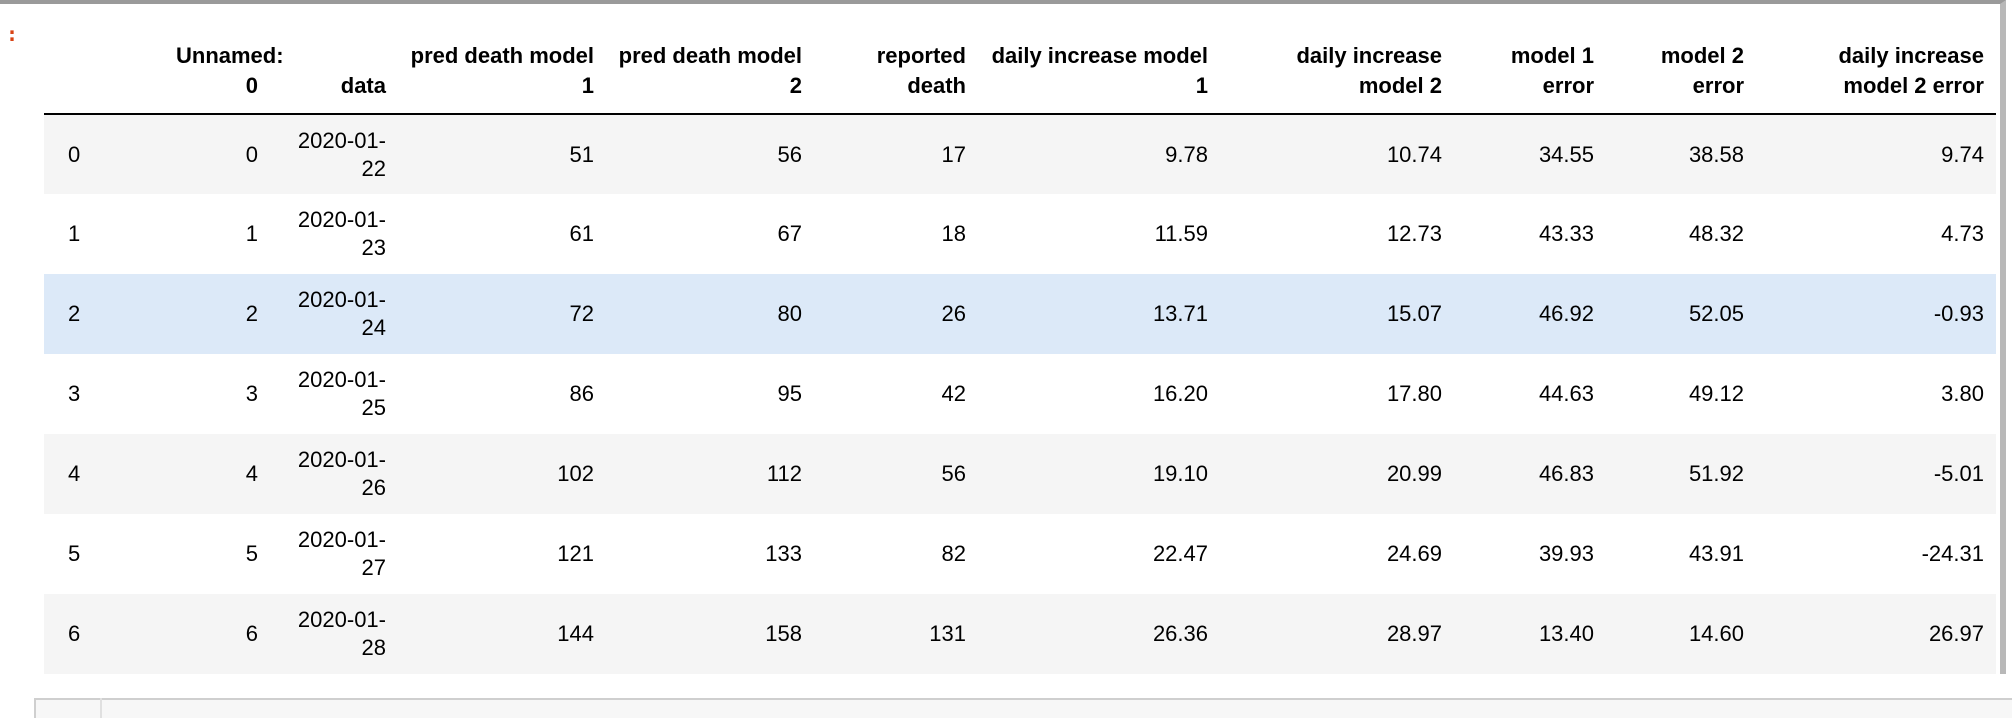 This screenshot has height=718, width=2012. Describe the element at coordinates (1958, 313) in the screenshot. I see `table-cell: -0.93` at that location.